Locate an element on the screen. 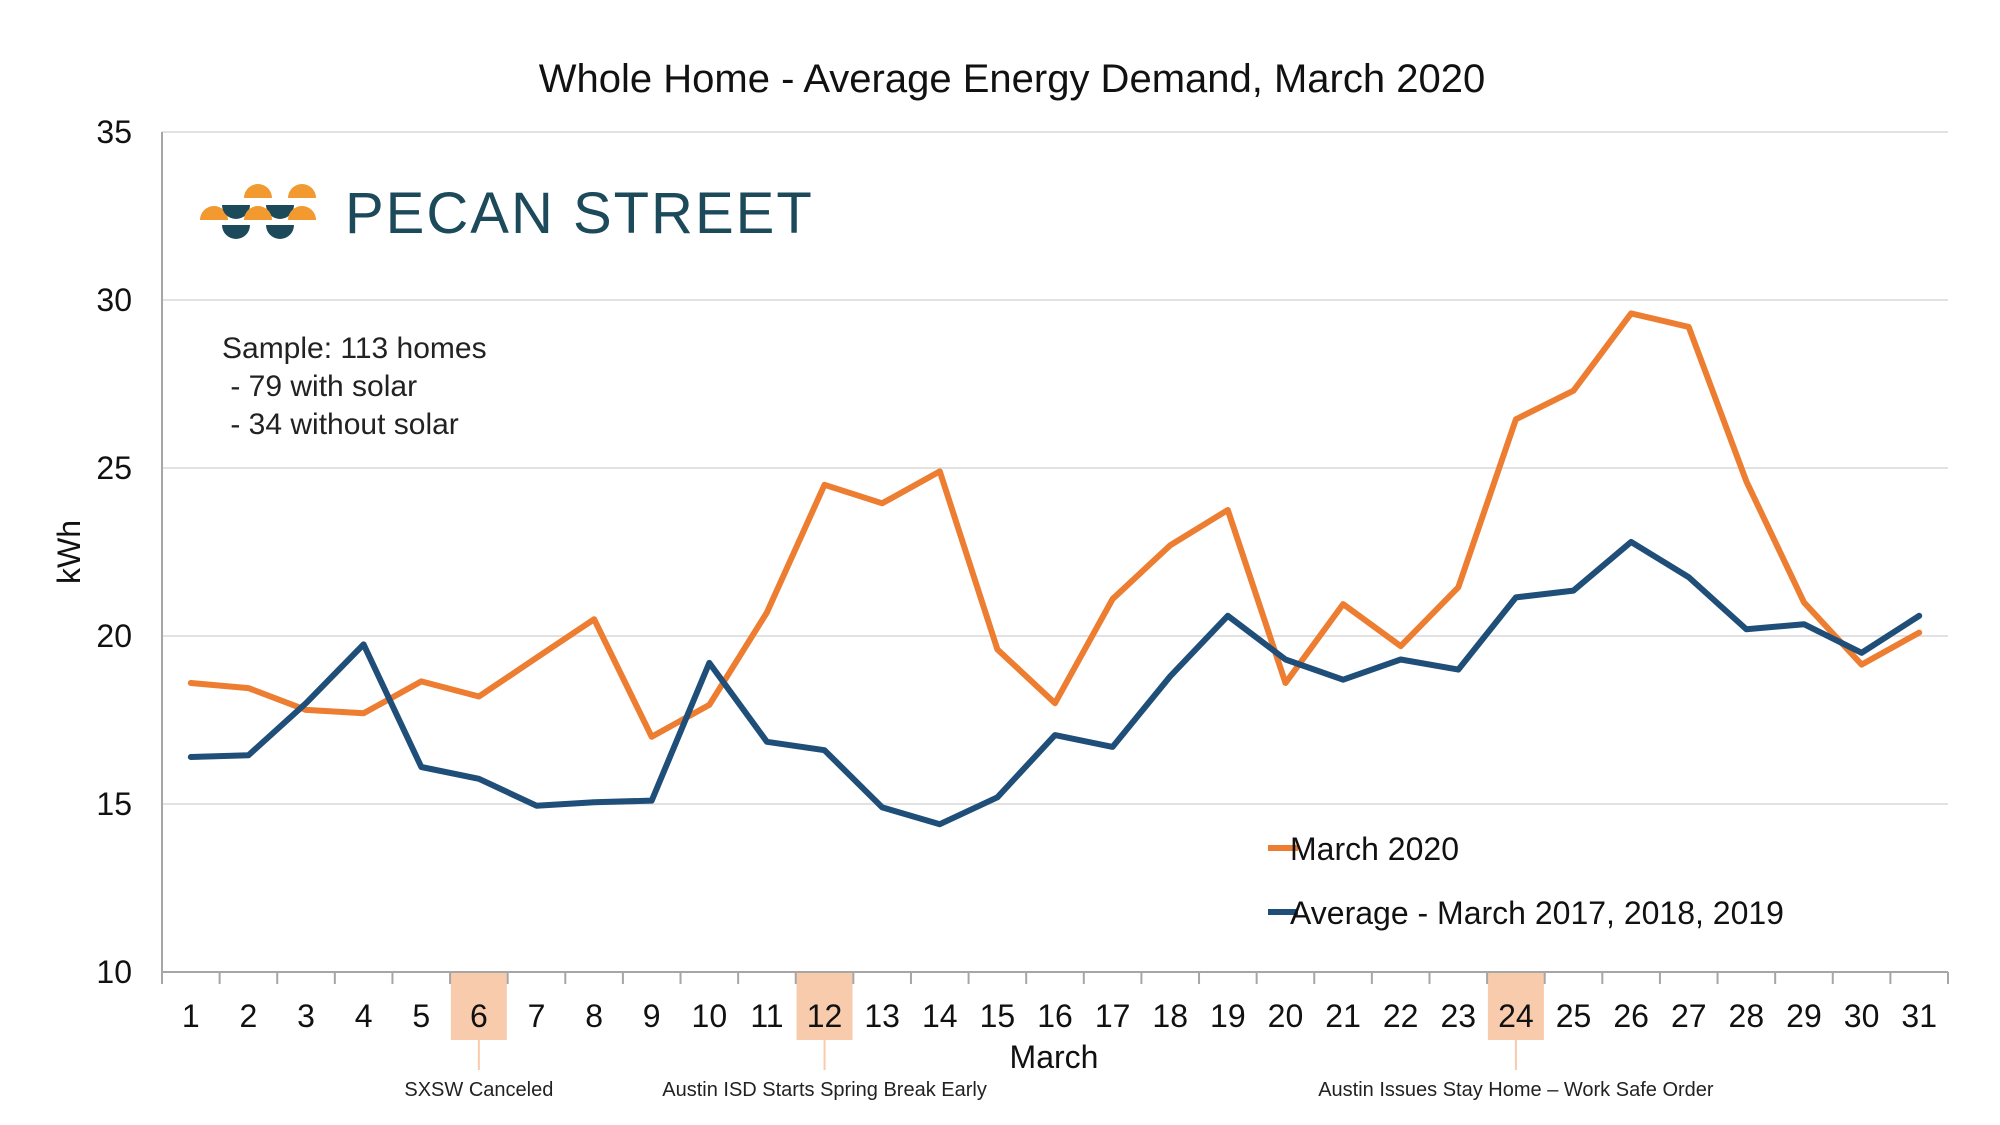 The width and height of the screenshot is (2000, 1125). y-axis-label: kWh is located at coordinates (69, 552).